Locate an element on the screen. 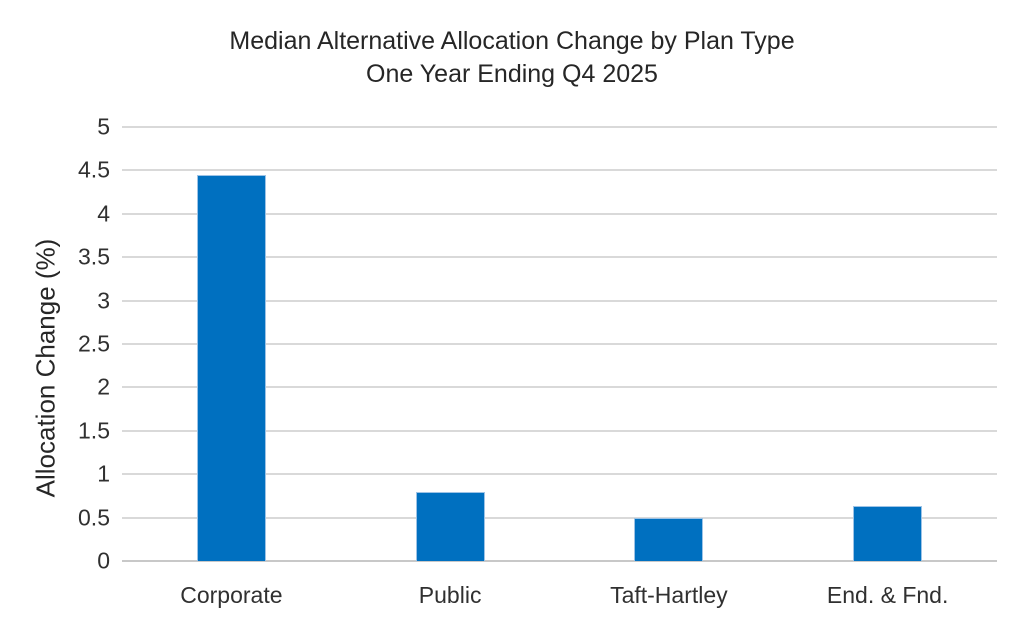  bar-slot-public is located at coordinates (450, 344).